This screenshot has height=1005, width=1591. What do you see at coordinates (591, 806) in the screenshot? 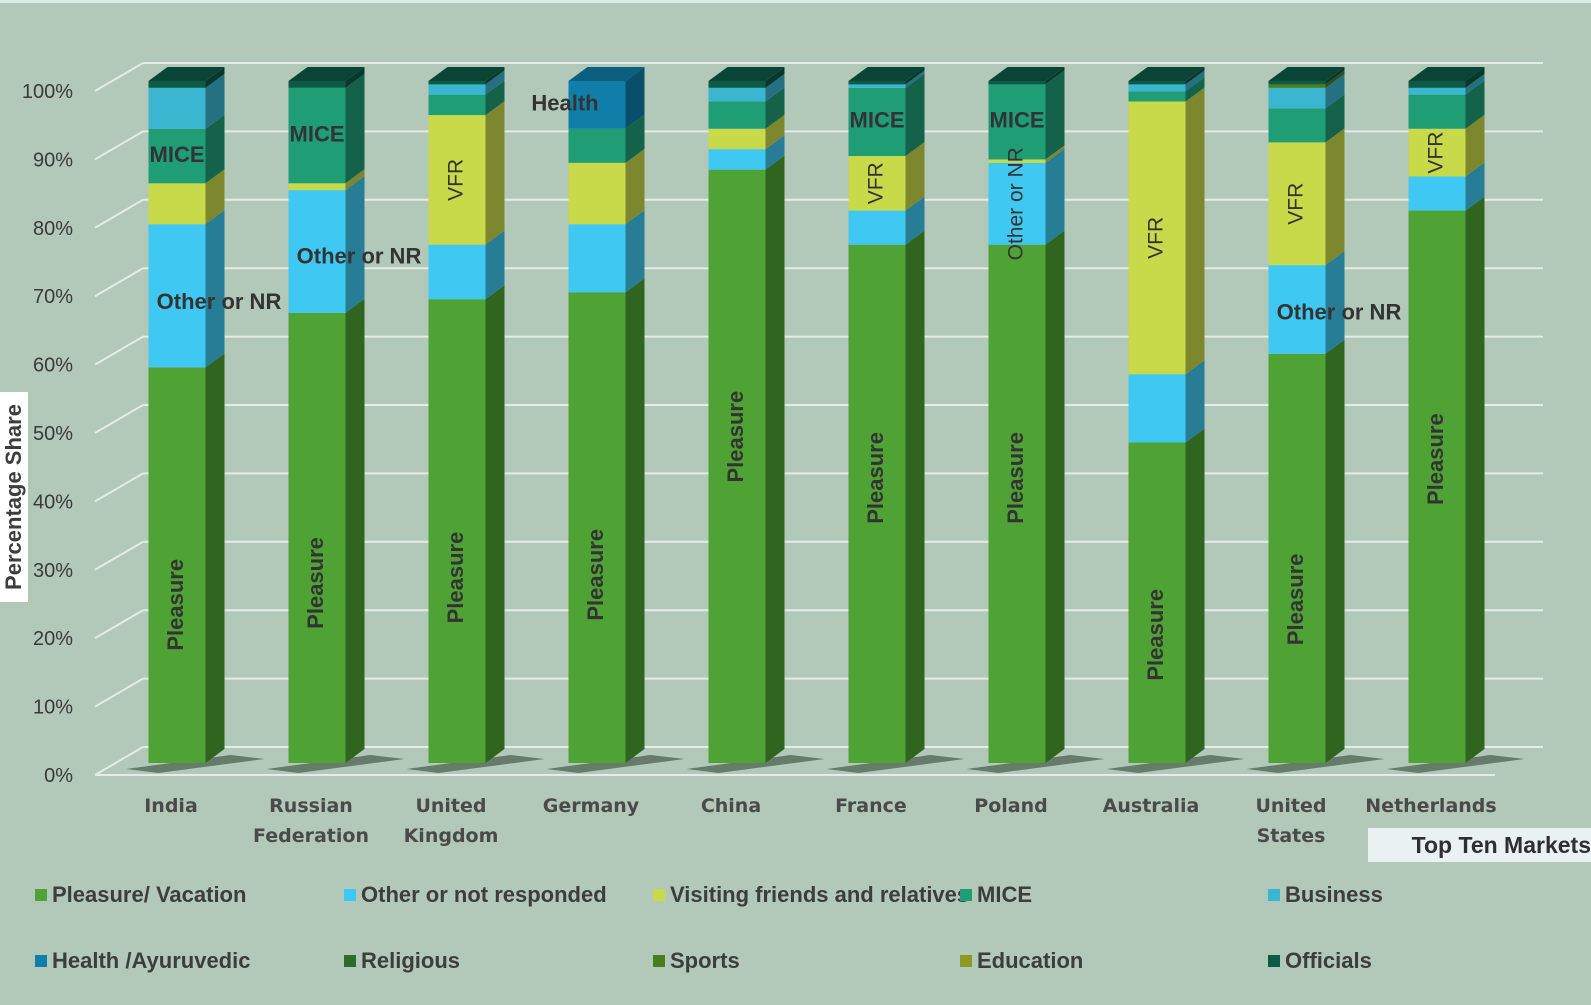
I see `category-label: Germany` at bounding box center [591, 806].